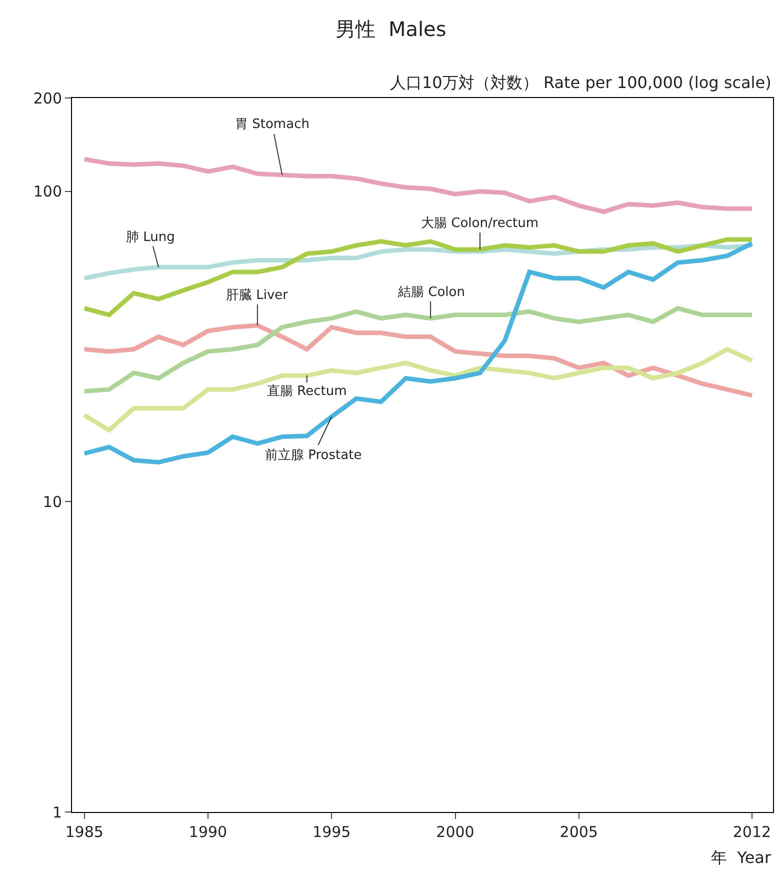 Image resolution: width=782 pixels, height=885 pixels. What do you see at coordinates (581, 82) in the screenshot?
I see `y-axis-title: 人口10万対（対数） Rate per 100,000 (log scale)` at bounding box center [581, 82].